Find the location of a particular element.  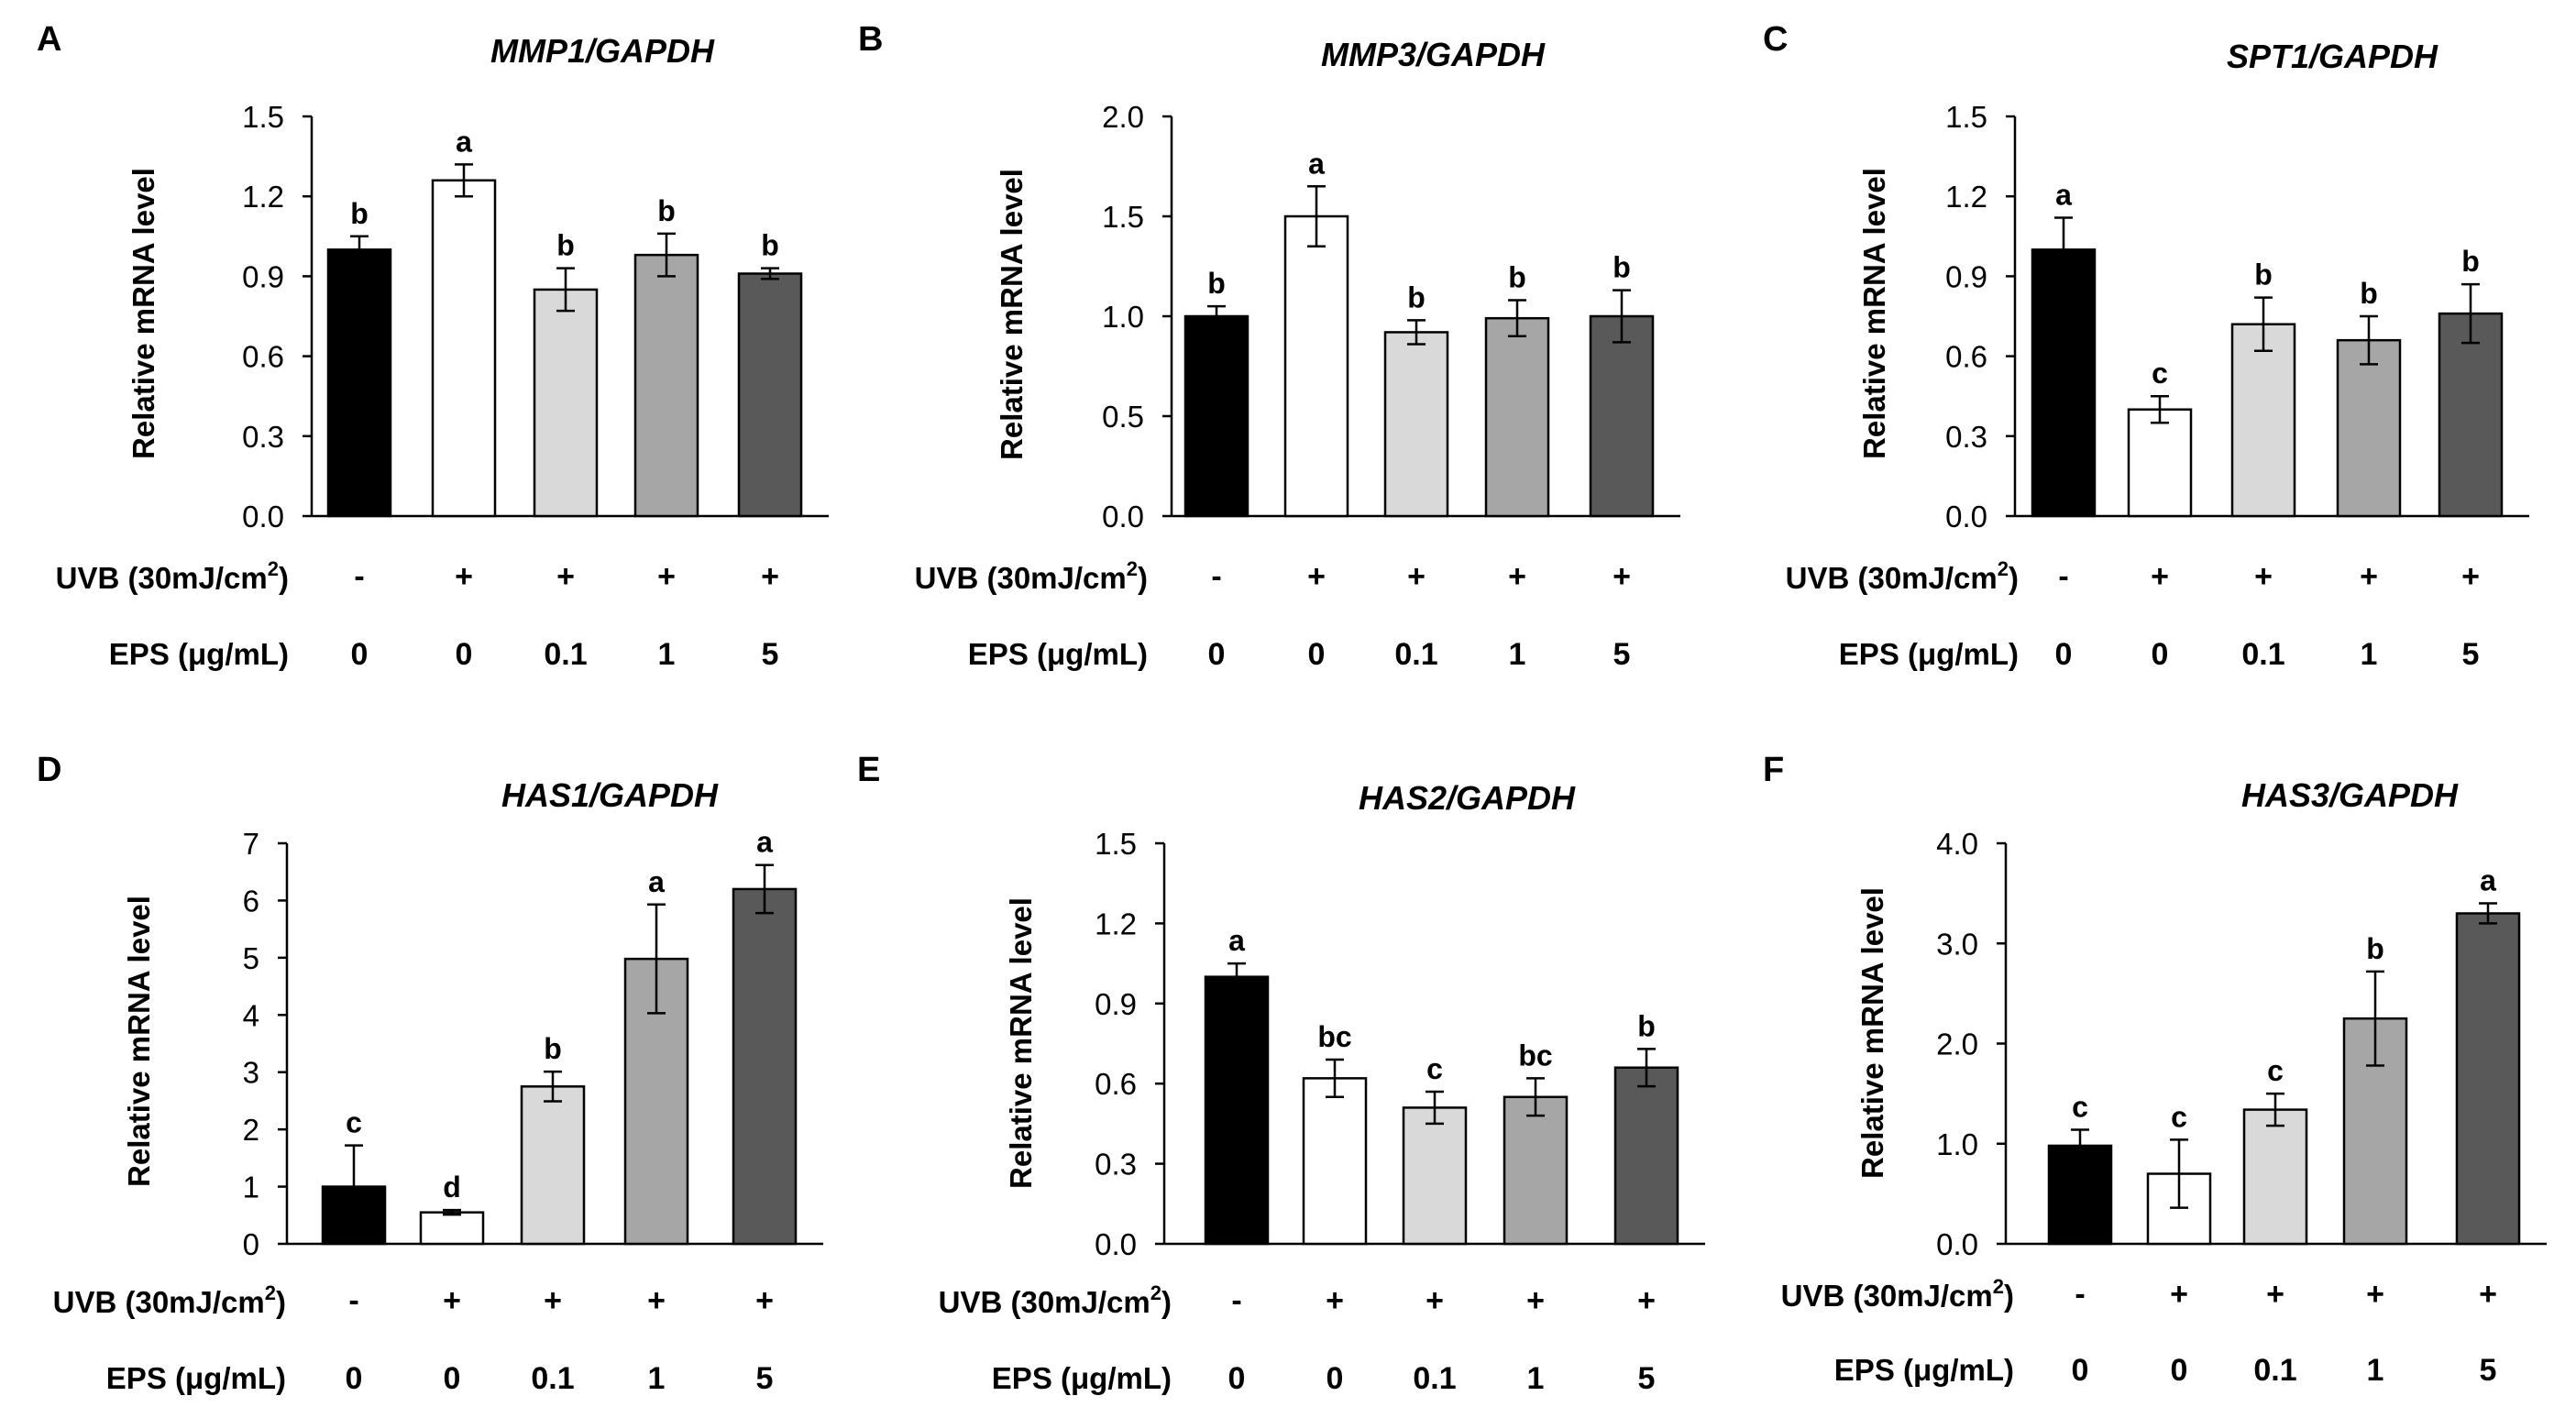

y-tick-label: 3 is located at coordinates (251, 1073).